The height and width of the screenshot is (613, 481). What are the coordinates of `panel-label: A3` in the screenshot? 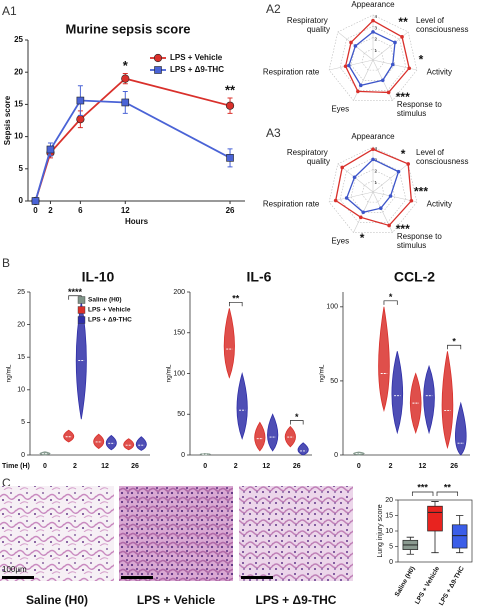 It's located at (273, 133).